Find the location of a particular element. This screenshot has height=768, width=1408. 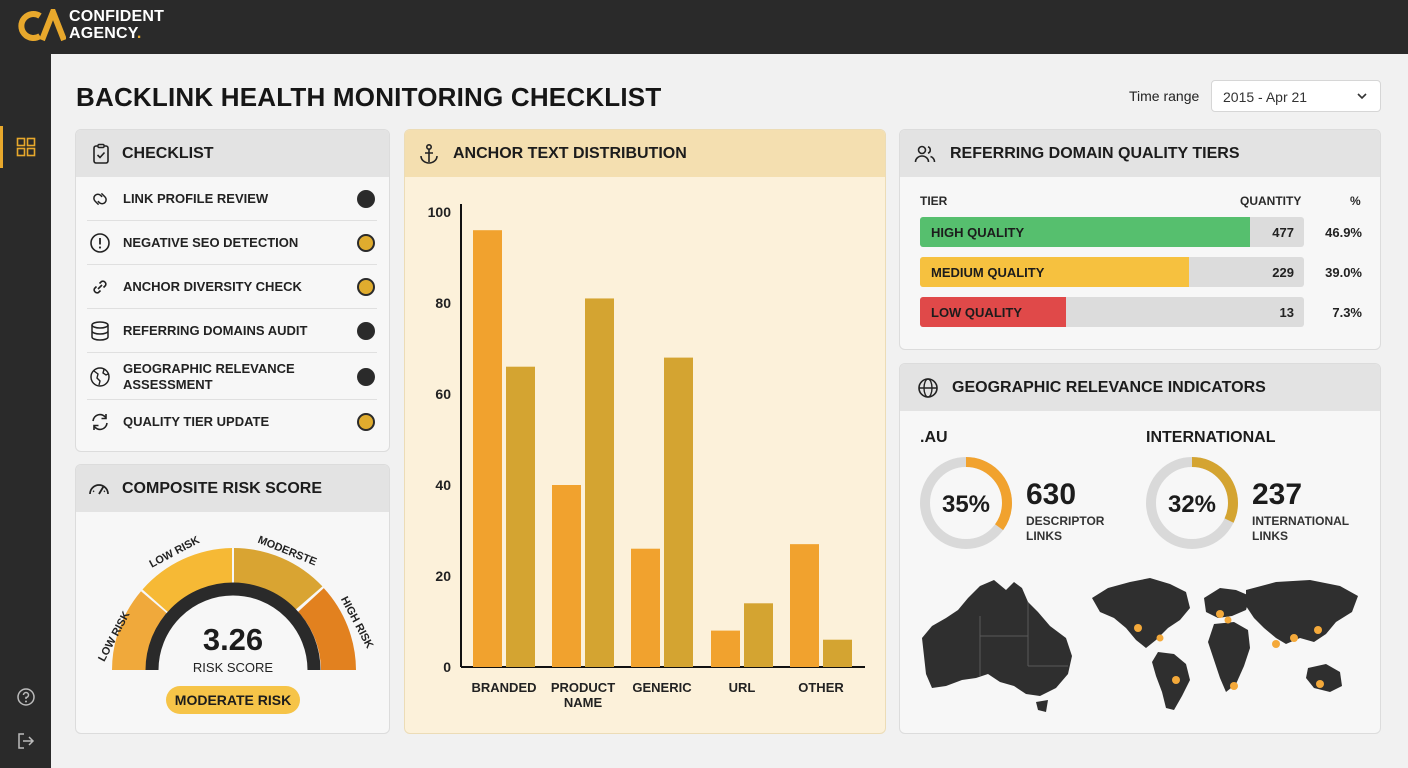

quantity-col-header: QUANTITY is located at coordinates (1271, 201).